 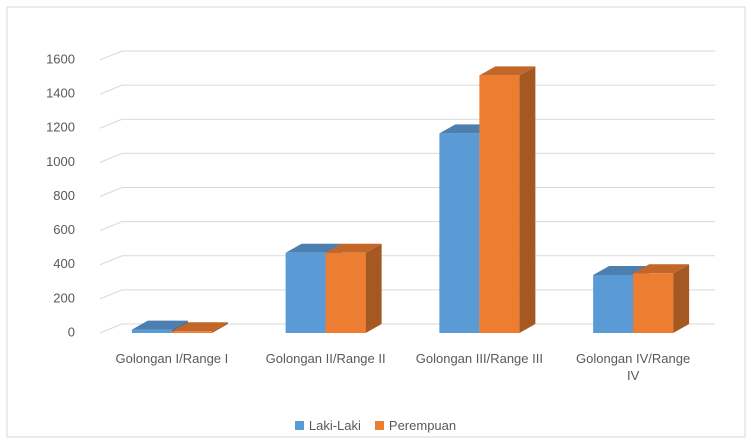 I want to click on x-tick-label: Golongan I/Range I, so click(x=172, y=358).